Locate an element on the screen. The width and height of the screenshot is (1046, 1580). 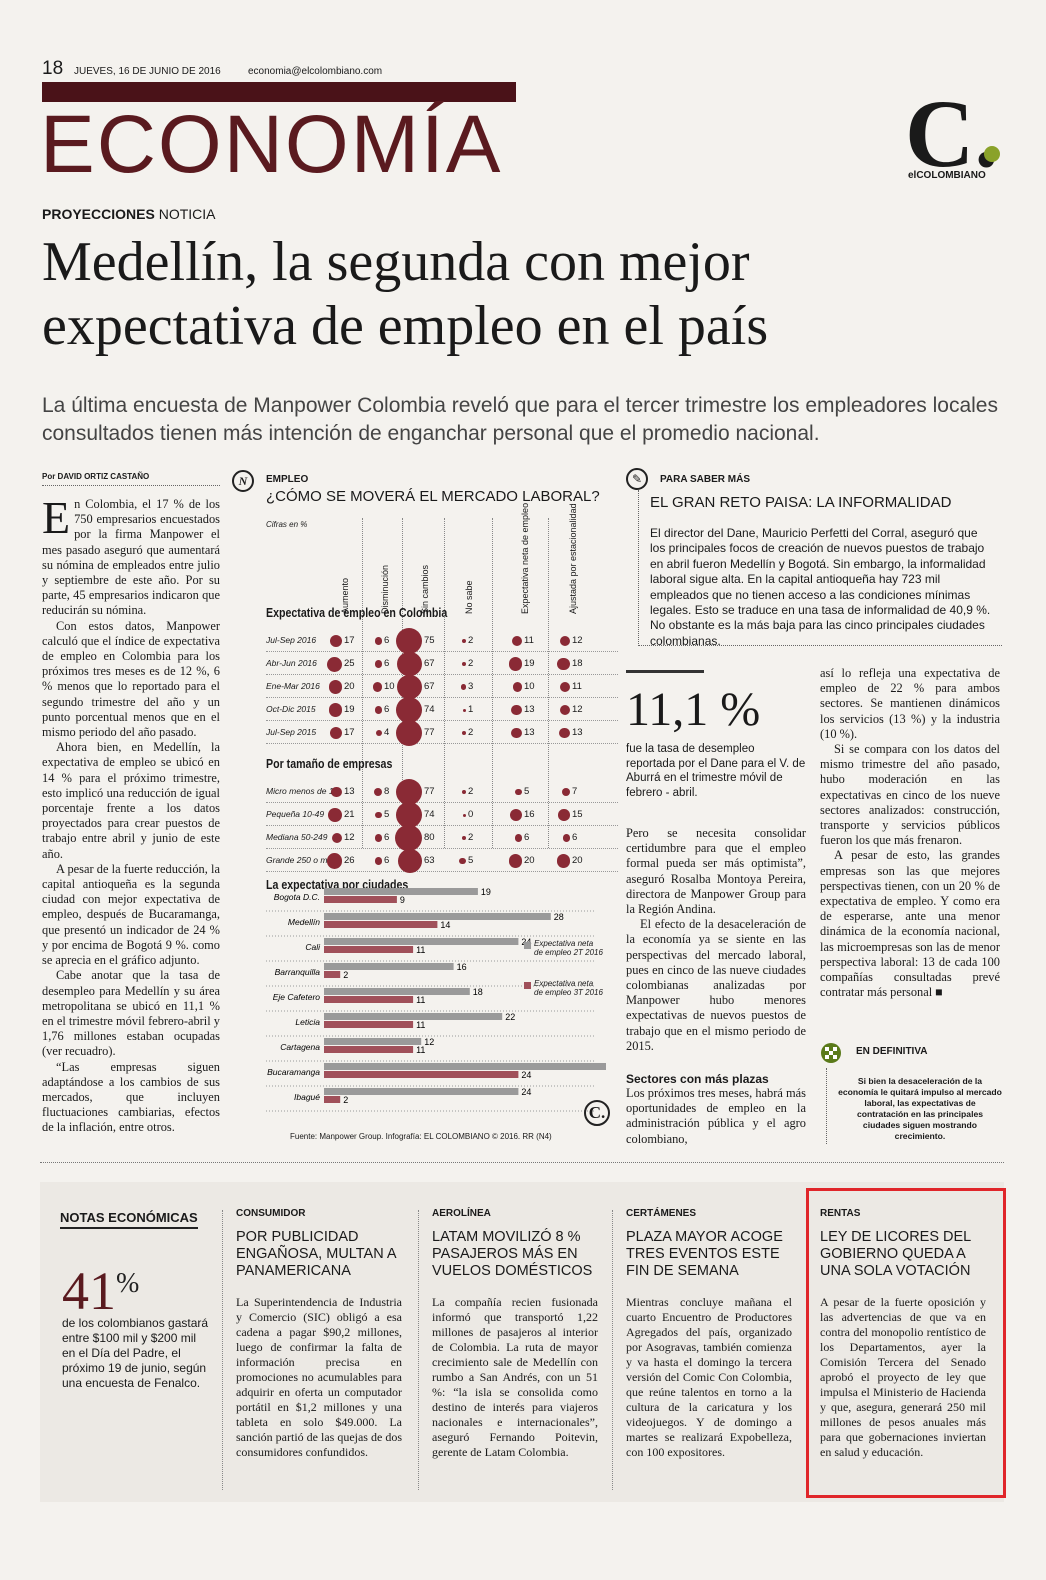
row-label: Micro menos de 10 is located at coordinates (302, 791).